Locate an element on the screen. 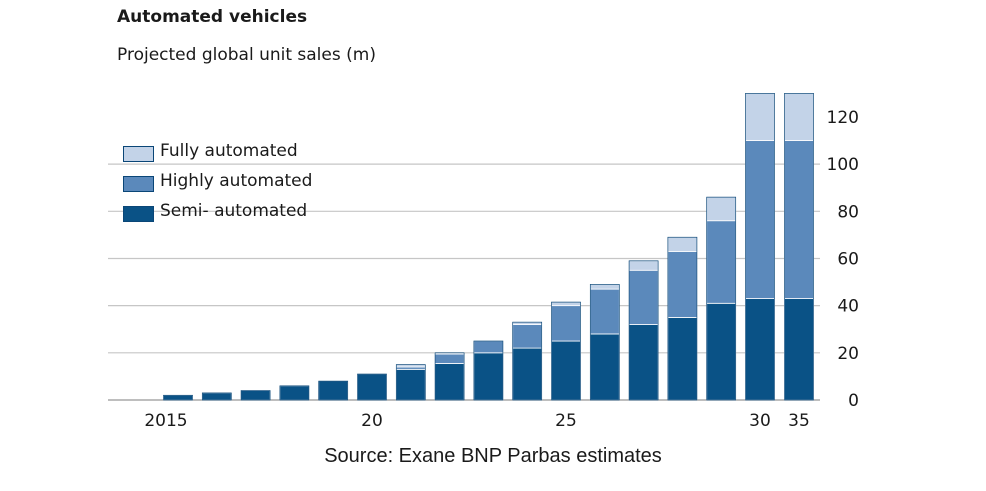  x-tick-label: 25 is located at coordinates (566, 421).